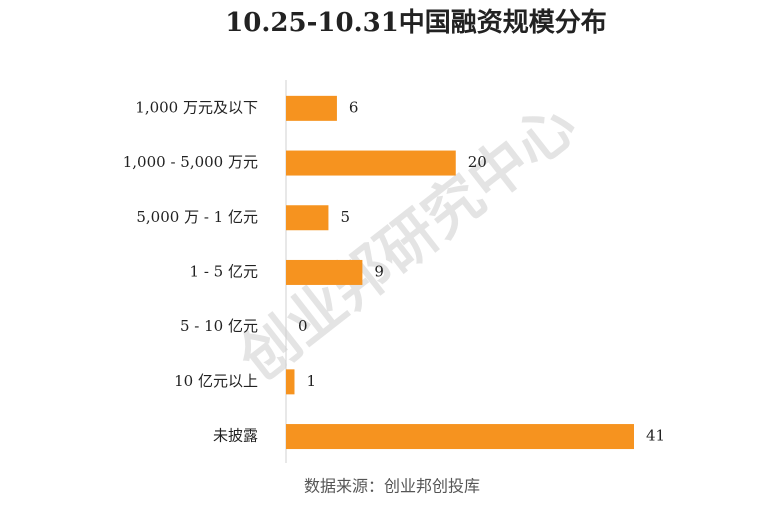 The image size is (772, 529). What do you see at coordinates (354, 107) in the screenshot?
I see `data-label: 6` at bounding box center [354, 107].